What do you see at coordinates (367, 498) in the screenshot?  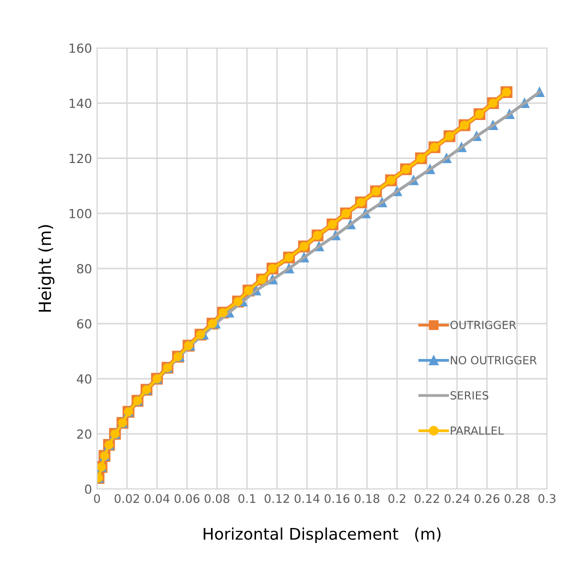 I see `x-tick-label: 0.18` at bounding box center [367, 498].